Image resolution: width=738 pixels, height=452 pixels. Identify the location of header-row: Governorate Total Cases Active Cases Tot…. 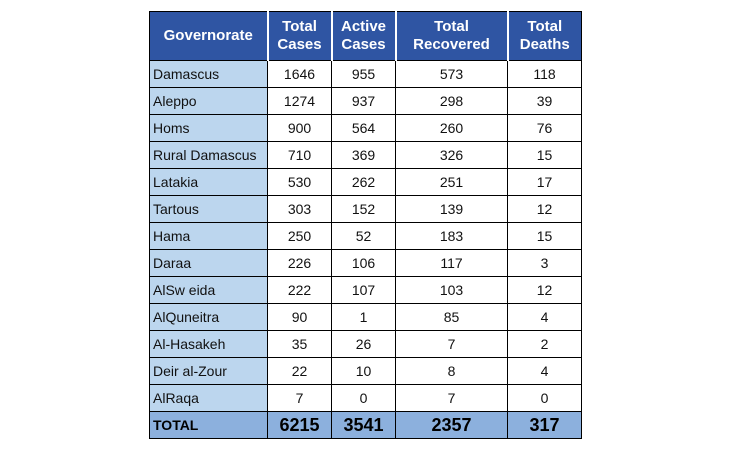
(365, 36).